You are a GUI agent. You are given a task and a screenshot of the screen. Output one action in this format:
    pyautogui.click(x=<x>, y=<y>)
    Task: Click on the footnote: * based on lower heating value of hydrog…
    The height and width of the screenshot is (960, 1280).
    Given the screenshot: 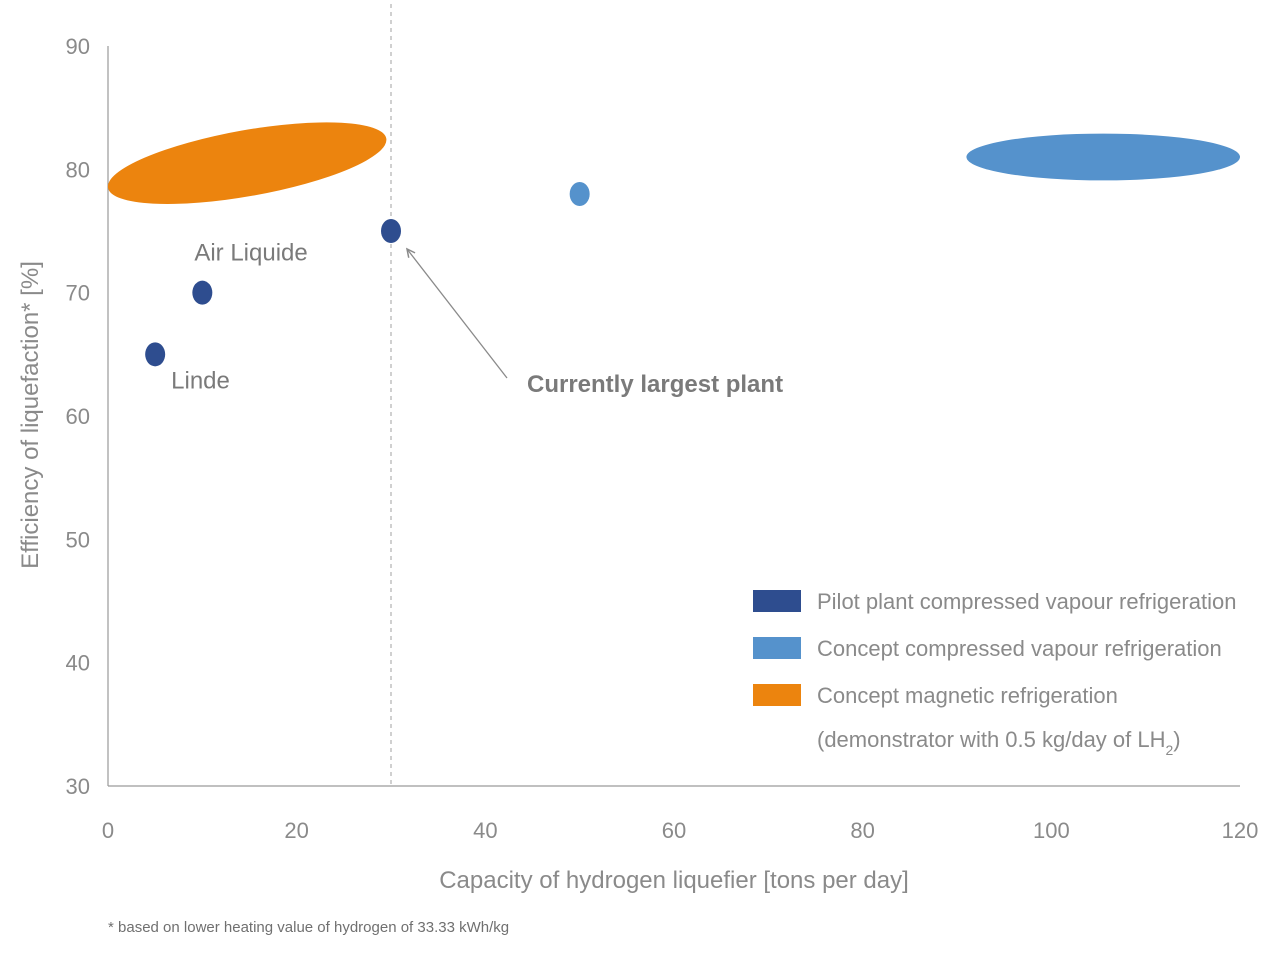 What is the action you would take?
    pyautogui.click(x=308, y=927)
    